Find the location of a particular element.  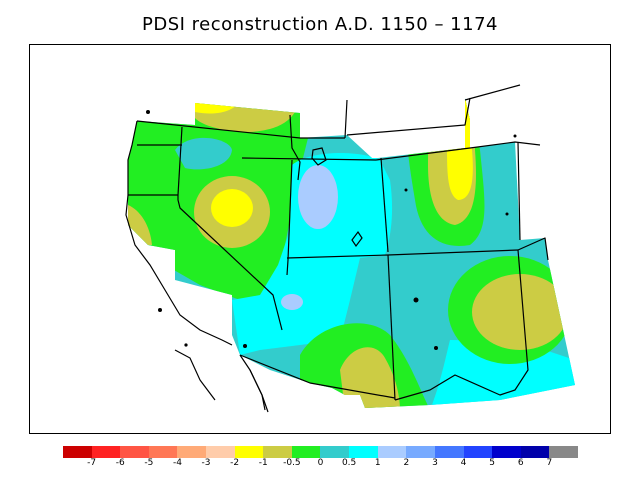

boundary-nm-tx is located at coordinates (461, 325).